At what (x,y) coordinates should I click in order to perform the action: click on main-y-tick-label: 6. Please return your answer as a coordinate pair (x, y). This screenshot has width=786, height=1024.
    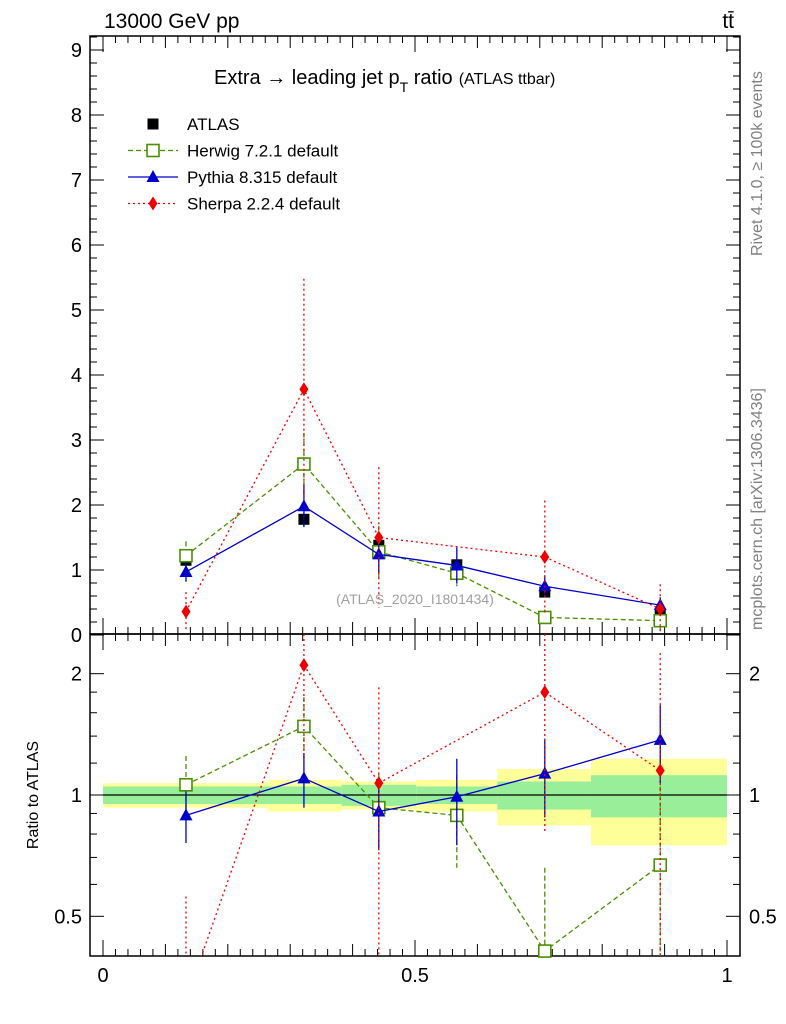
    Looking at the image, I should click on (76, 246).